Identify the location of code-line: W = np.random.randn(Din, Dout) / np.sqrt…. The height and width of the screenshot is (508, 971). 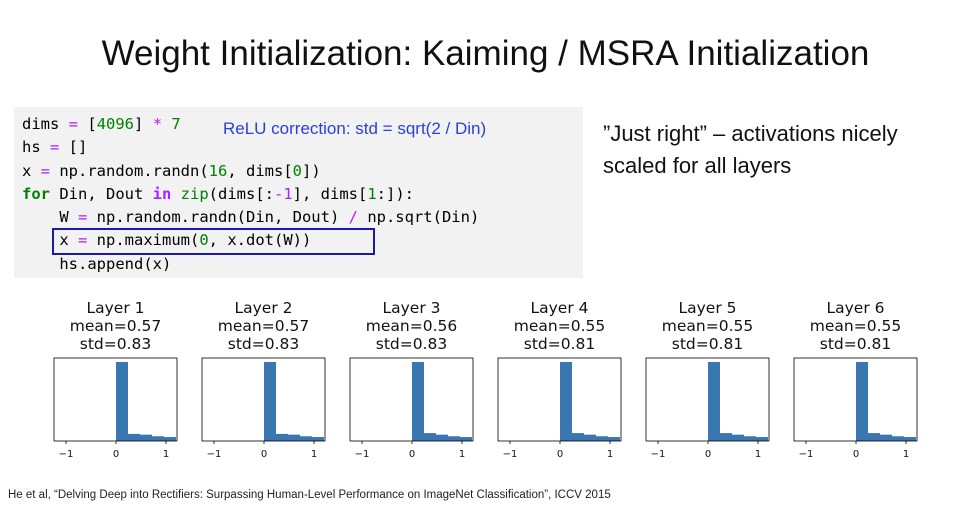
(250, 217).